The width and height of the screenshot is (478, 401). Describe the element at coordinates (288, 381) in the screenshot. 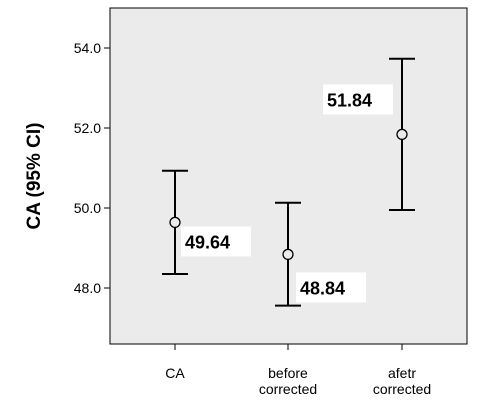

I see `x-category-label: before corrected` at that location.